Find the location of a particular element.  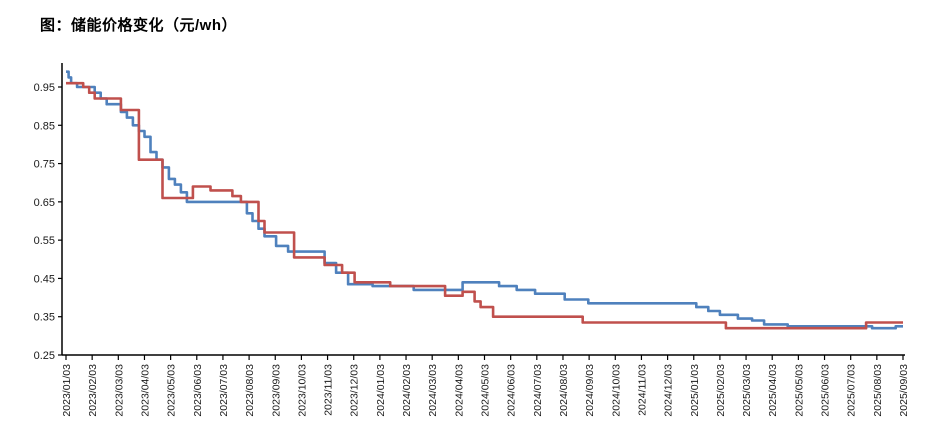

x-tick-label: 2024/06/03 is located at coordinates (512, 390).